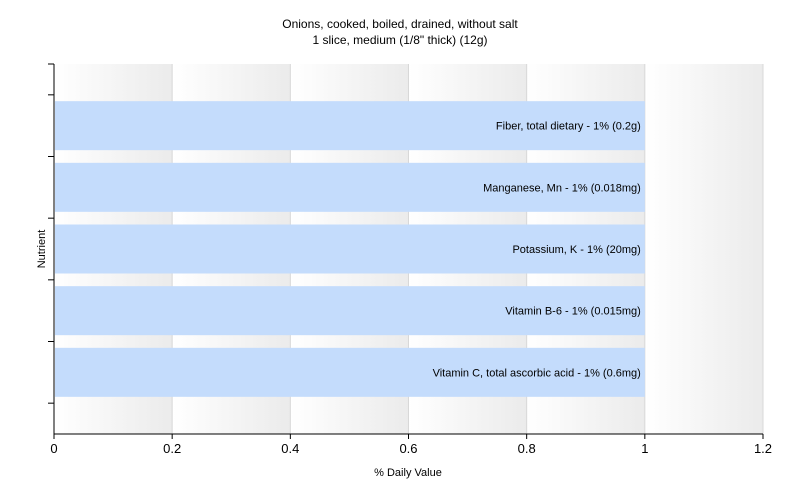 This screenshot has height=500, width=800. What do you see at coordinates (576, 250) in the screenshot?
I see `bar-label: Potassium, K - 1% (20mg)` at bounding box center [576, 250].